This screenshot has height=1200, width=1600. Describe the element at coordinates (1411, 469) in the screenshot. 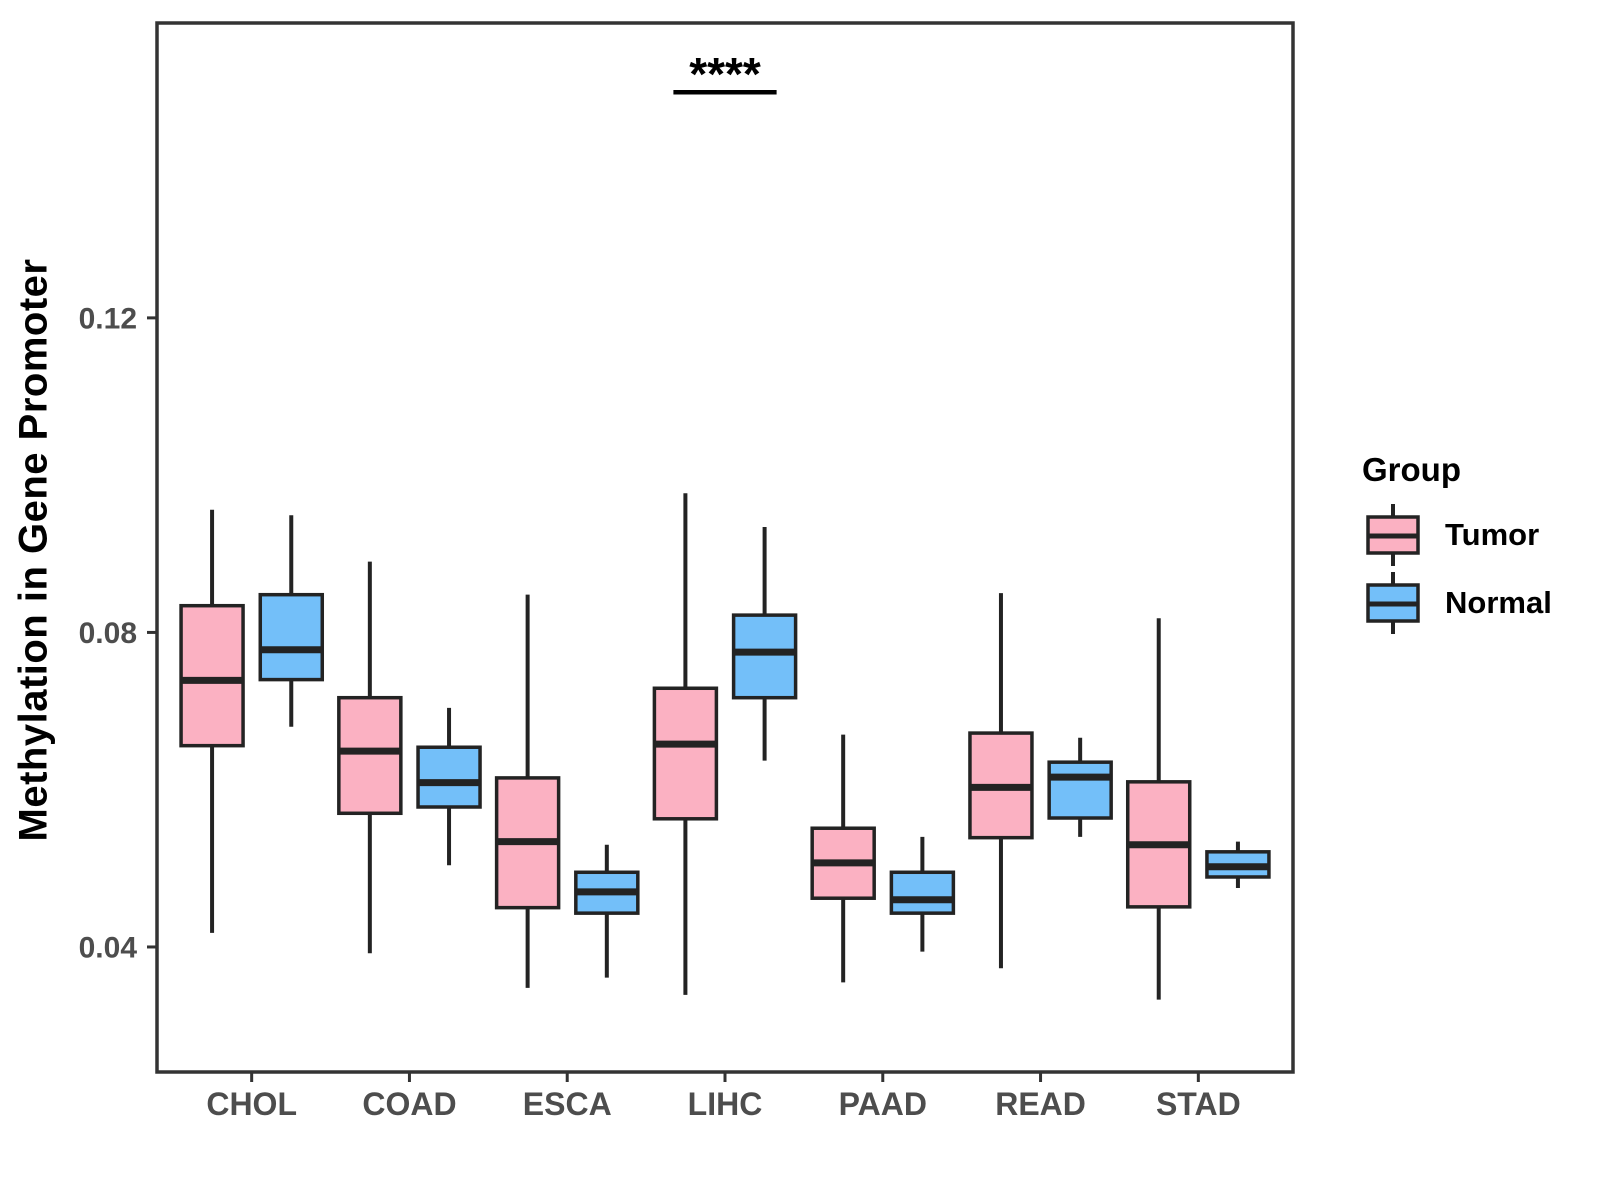

I see `legend-title: Group` at that location.